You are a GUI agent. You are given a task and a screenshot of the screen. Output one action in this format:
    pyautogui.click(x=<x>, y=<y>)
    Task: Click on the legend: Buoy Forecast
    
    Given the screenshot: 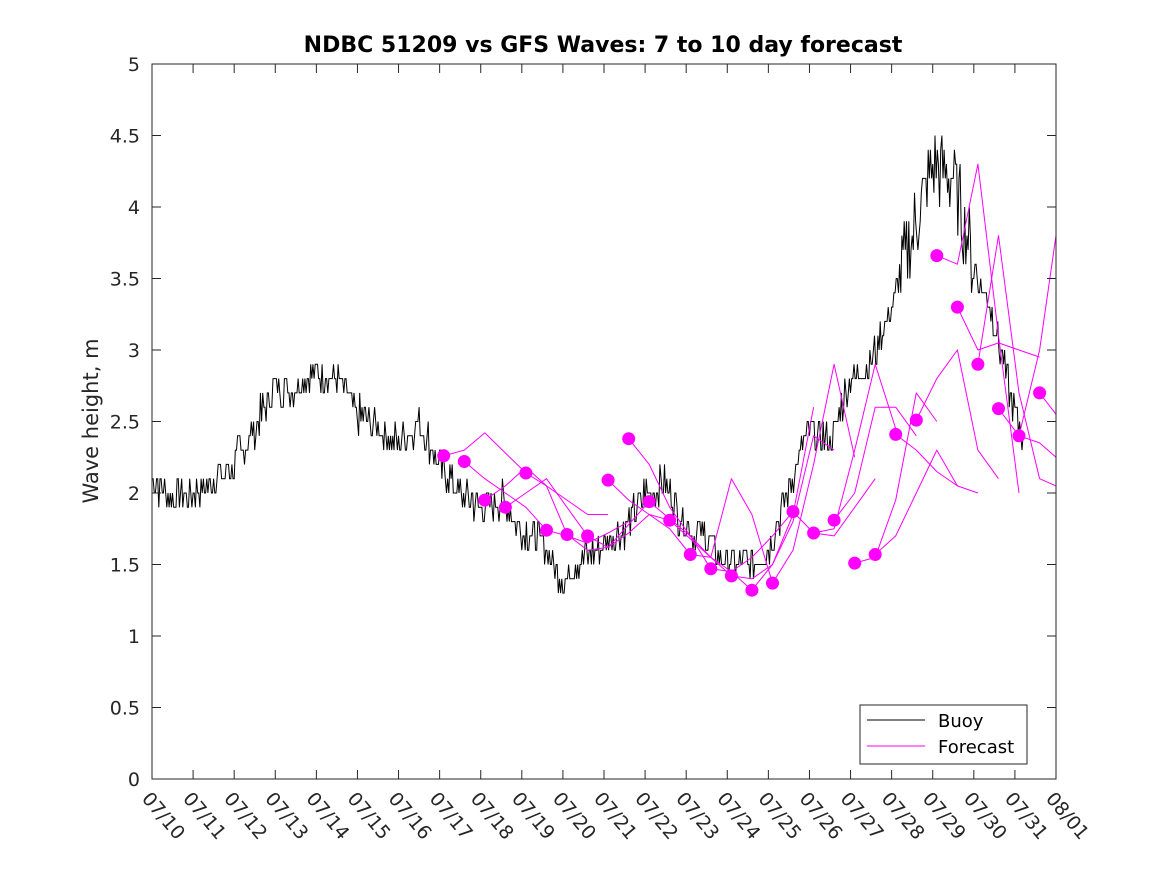 What is the action you would take?
    pyautogui.click(x=943, y=734)
    